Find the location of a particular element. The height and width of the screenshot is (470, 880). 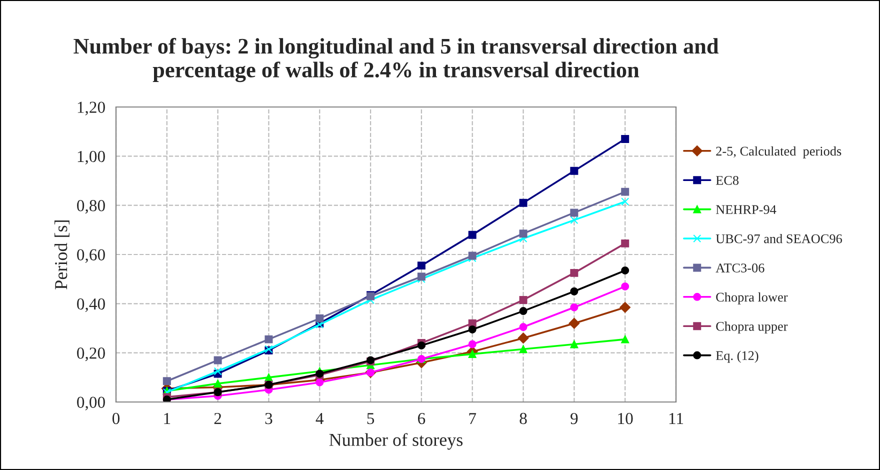

legend-label: ATC3-06 is located at coordinates (740, 268).